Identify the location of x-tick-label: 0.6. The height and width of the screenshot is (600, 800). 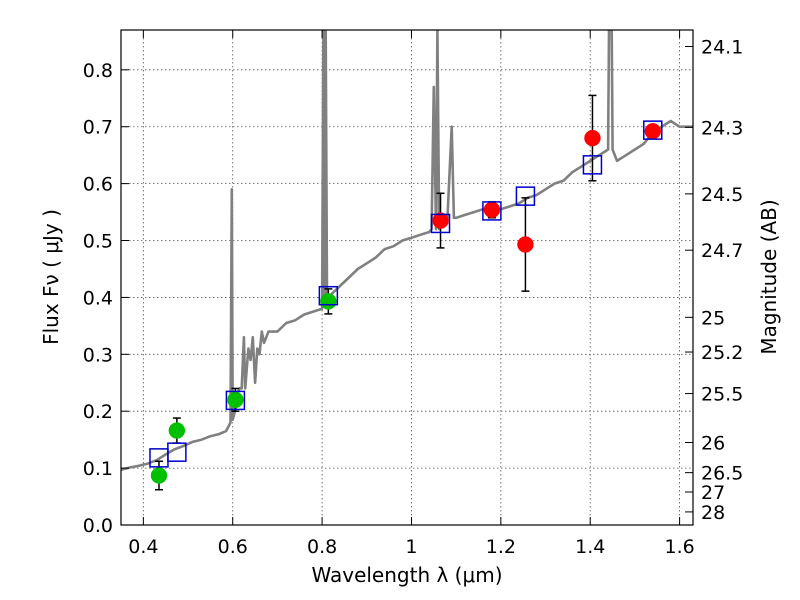
(233, 547).